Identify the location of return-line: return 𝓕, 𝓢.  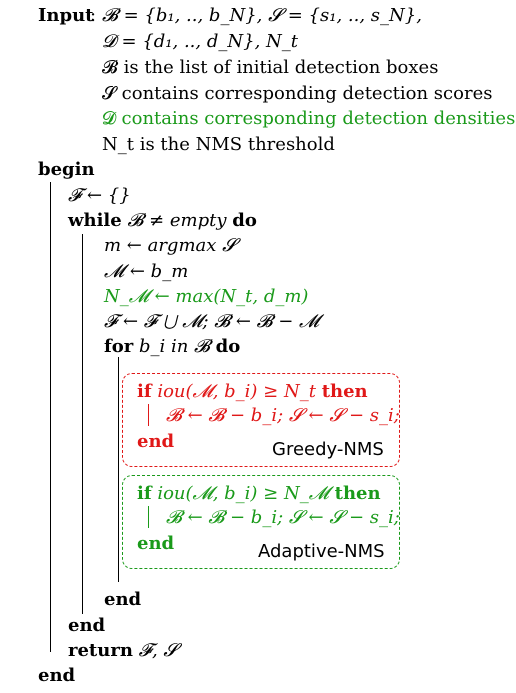
(122, 651).